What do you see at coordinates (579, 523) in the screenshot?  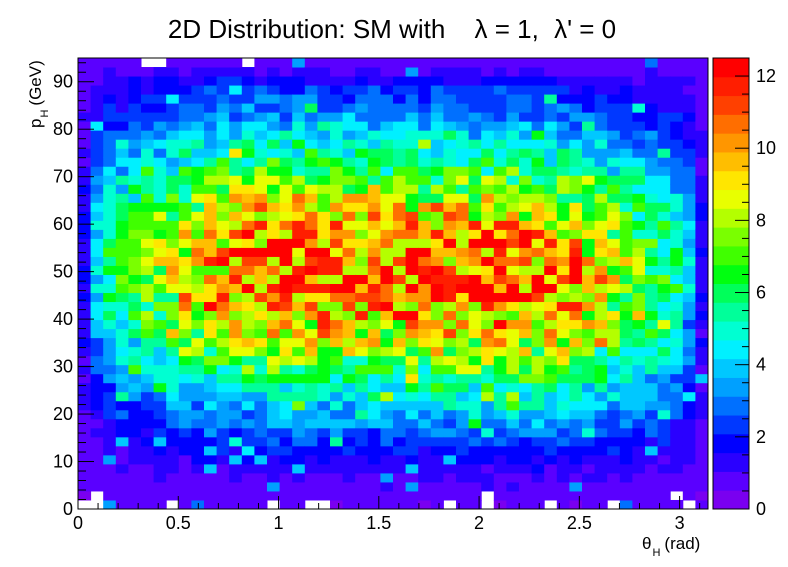 I see `x-tick-label: 2.5` at bounding box center [579, 523].